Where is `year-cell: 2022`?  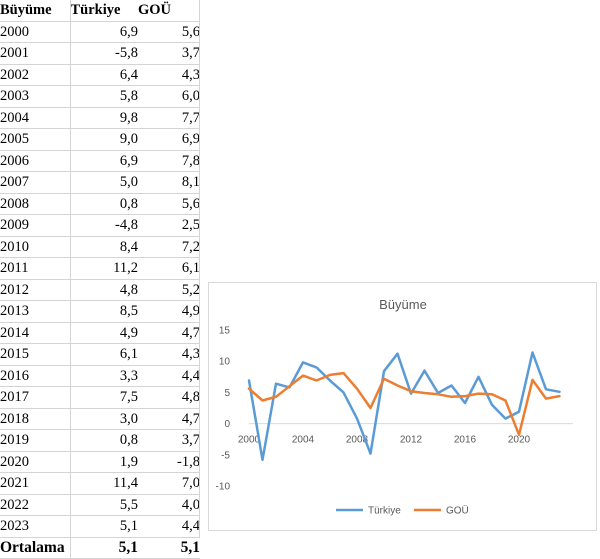 year-cell: 2022 is located at coordinates (35, 505).